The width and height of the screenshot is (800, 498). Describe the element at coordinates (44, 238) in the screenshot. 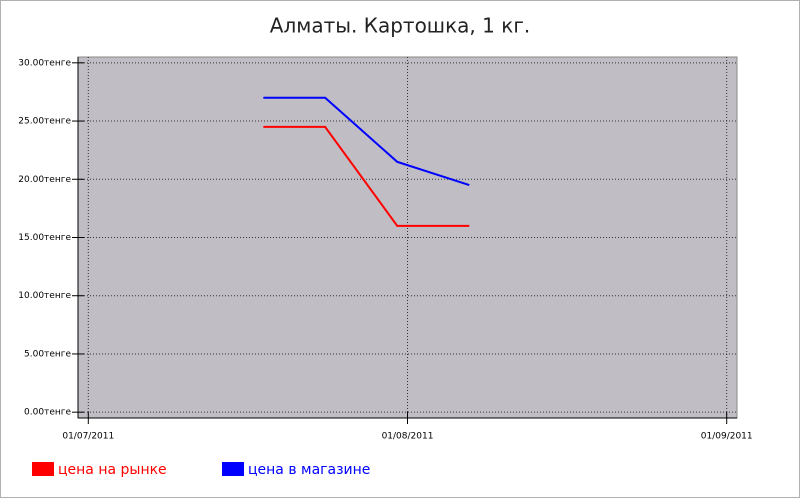

I see `y-tick-label: 15.00тенге` at that location.